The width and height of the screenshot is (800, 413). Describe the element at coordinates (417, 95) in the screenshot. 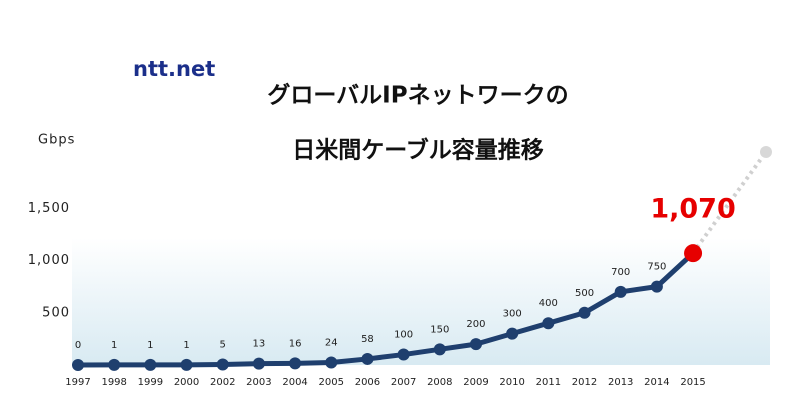

I see `chart-title: グローバルIPネットワークの` at that location.